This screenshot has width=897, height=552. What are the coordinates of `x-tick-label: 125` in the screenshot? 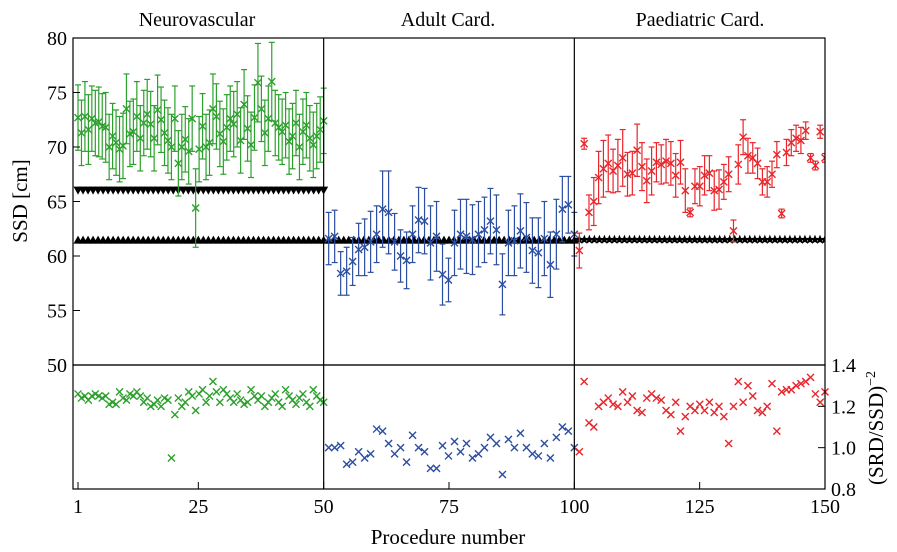 It's located at (700, 507).